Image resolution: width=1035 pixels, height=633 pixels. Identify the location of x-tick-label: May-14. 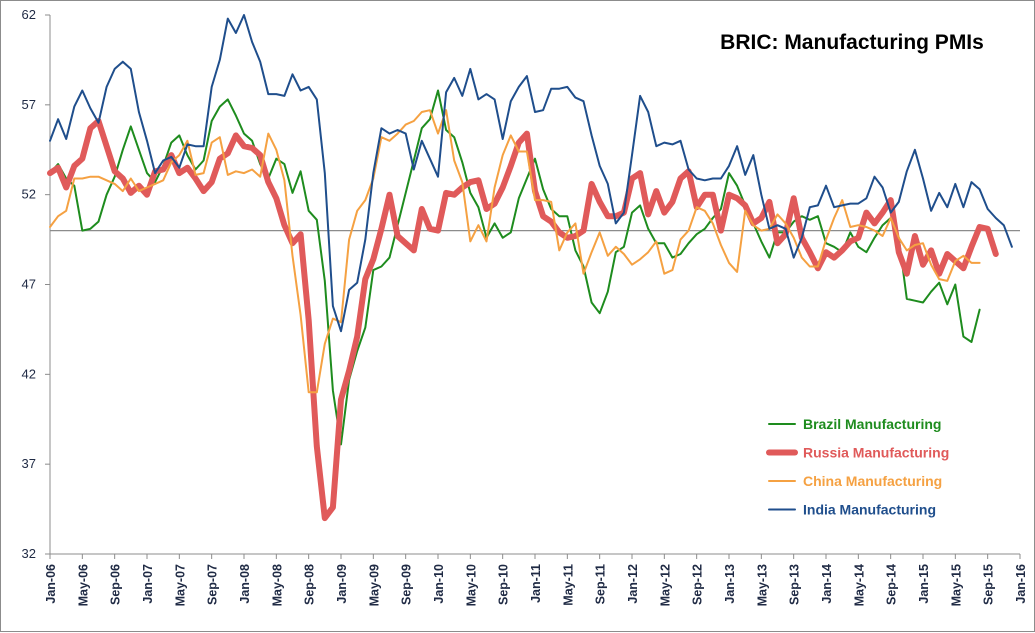
(859, 585).